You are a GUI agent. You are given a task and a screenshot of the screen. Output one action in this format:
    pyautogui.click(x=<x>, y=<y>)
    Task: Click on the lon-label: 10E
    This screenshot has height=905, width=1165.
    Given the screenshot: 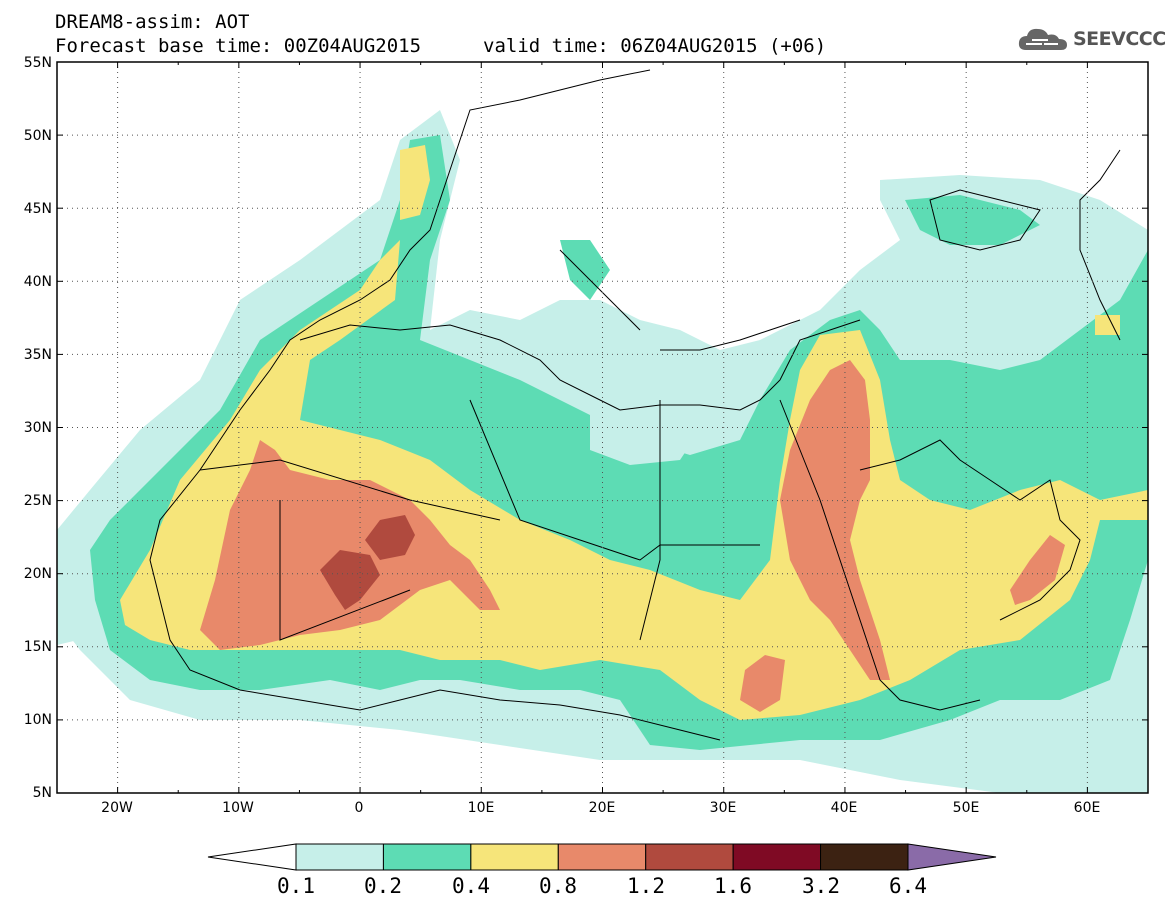 What is the action you would take?
    pyautogui.click(x=481, y=808)
    